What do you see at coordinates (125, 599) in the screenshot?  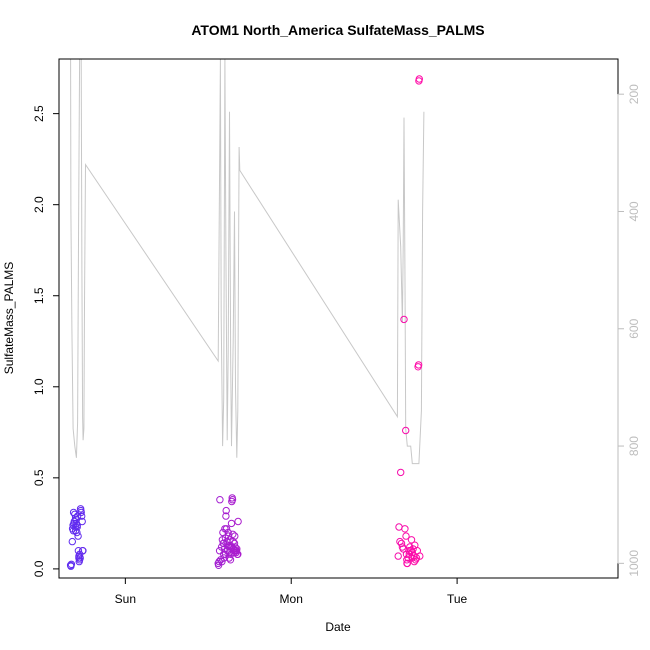 I see `x-tick-label: Sun` at bounding box center [125, 599].